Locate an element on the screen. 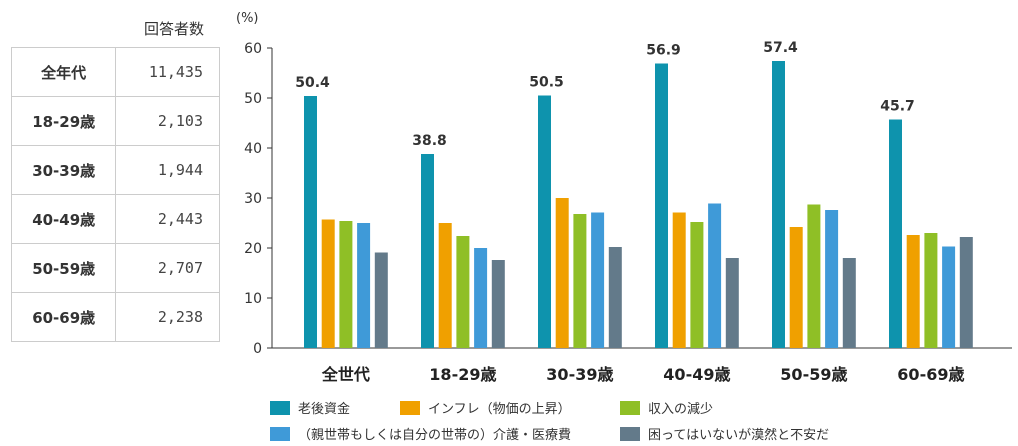 This screenshot has width=1018, height=446. y-tick-label: 10 is located at coordinates (253, 299).